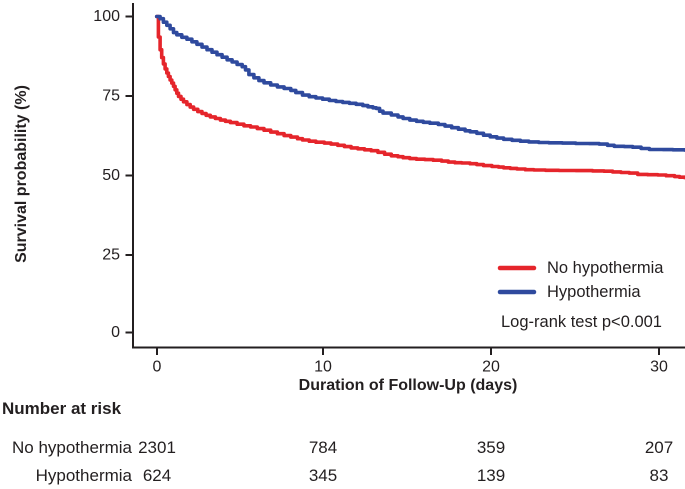  I want to click on legend-label-no-hypothermia: No hypothermia, so click(605, 268).